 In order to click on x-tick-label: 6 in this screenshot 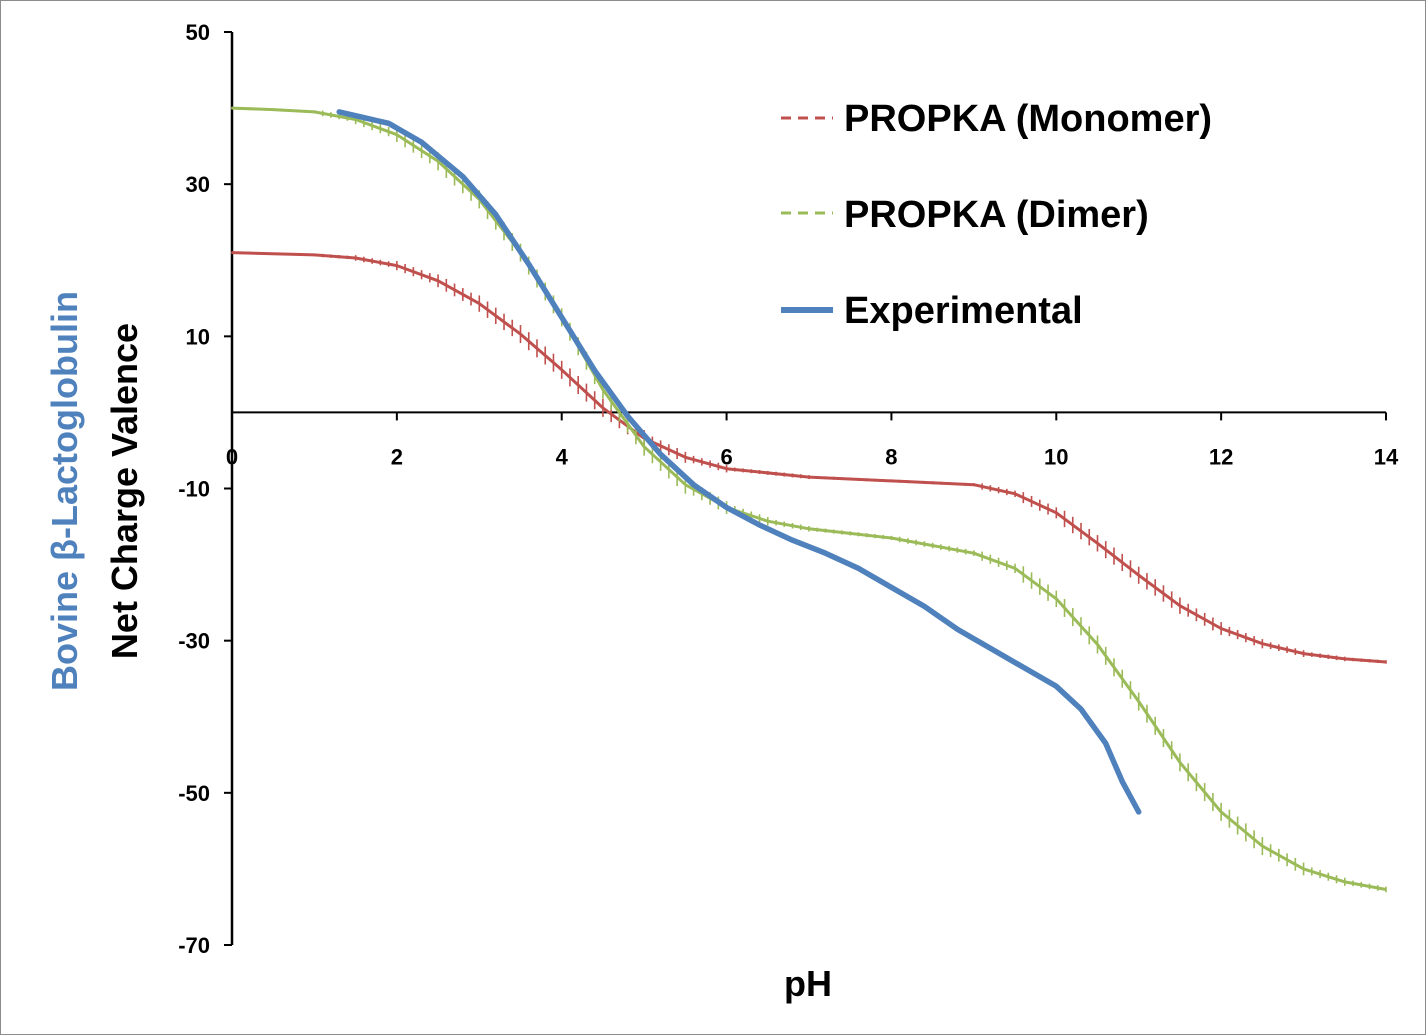, I will do `click(726, 456)`.